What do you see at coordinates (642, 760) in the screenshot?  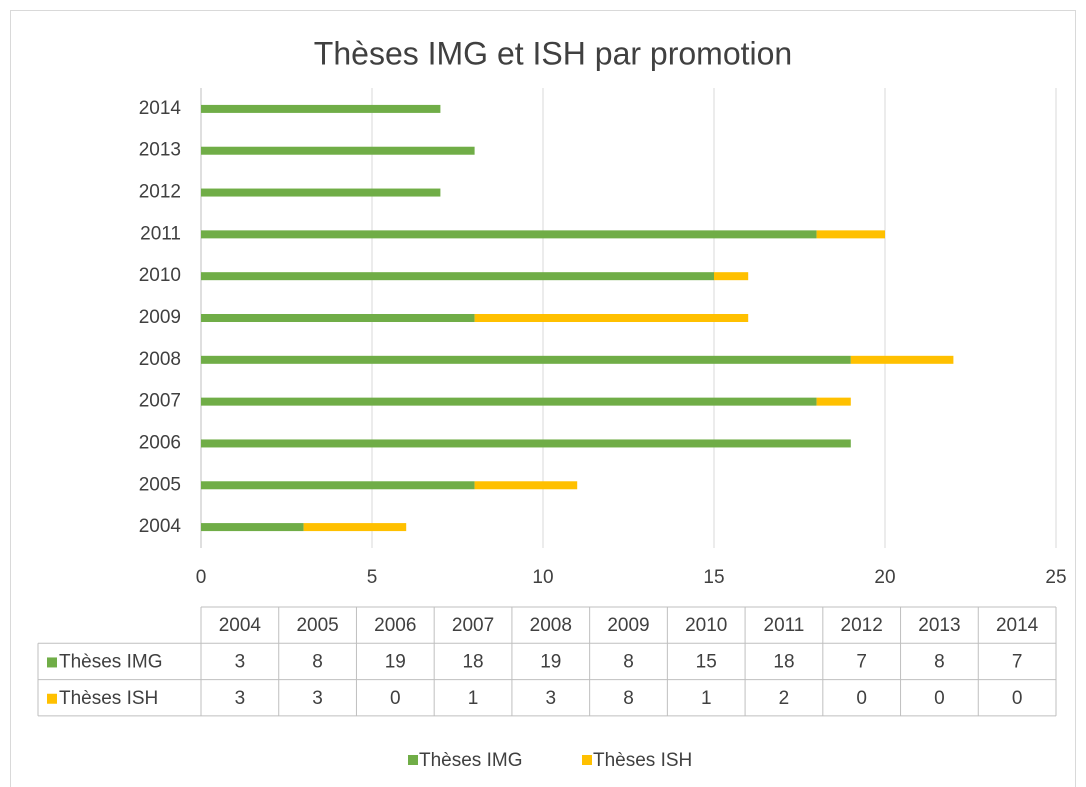 I see `legend-label: Thèses ISH` at bounding box center [642, 760].